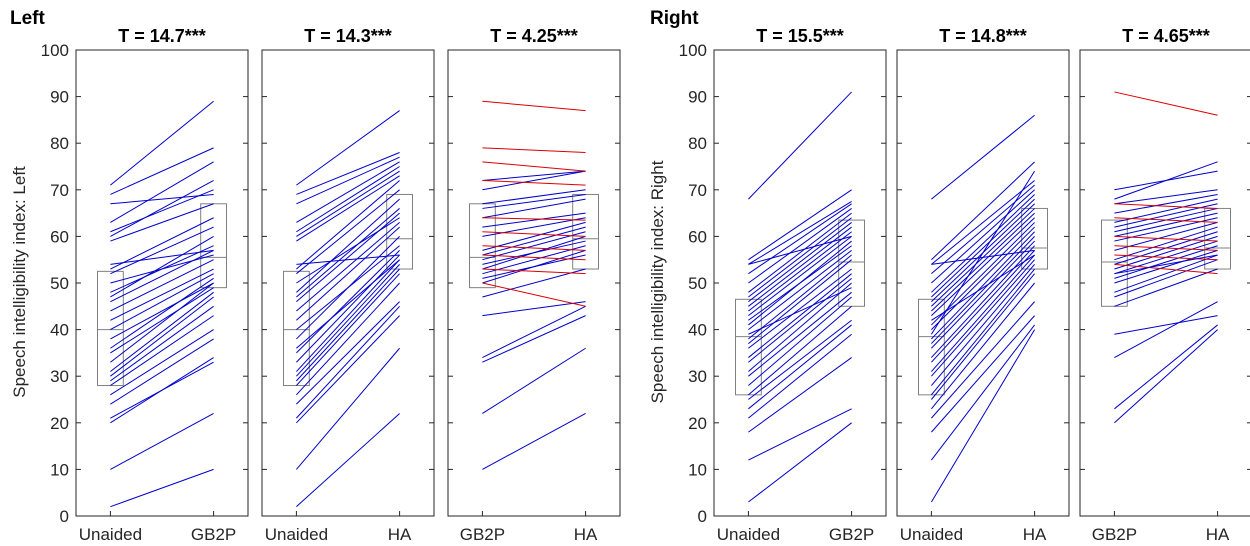 The height and width of the screenshot is (546, 1250). Describe the element at coordinates (348, 36) in the screenshot. I see `panel-title: T = 14.3***` at that location.